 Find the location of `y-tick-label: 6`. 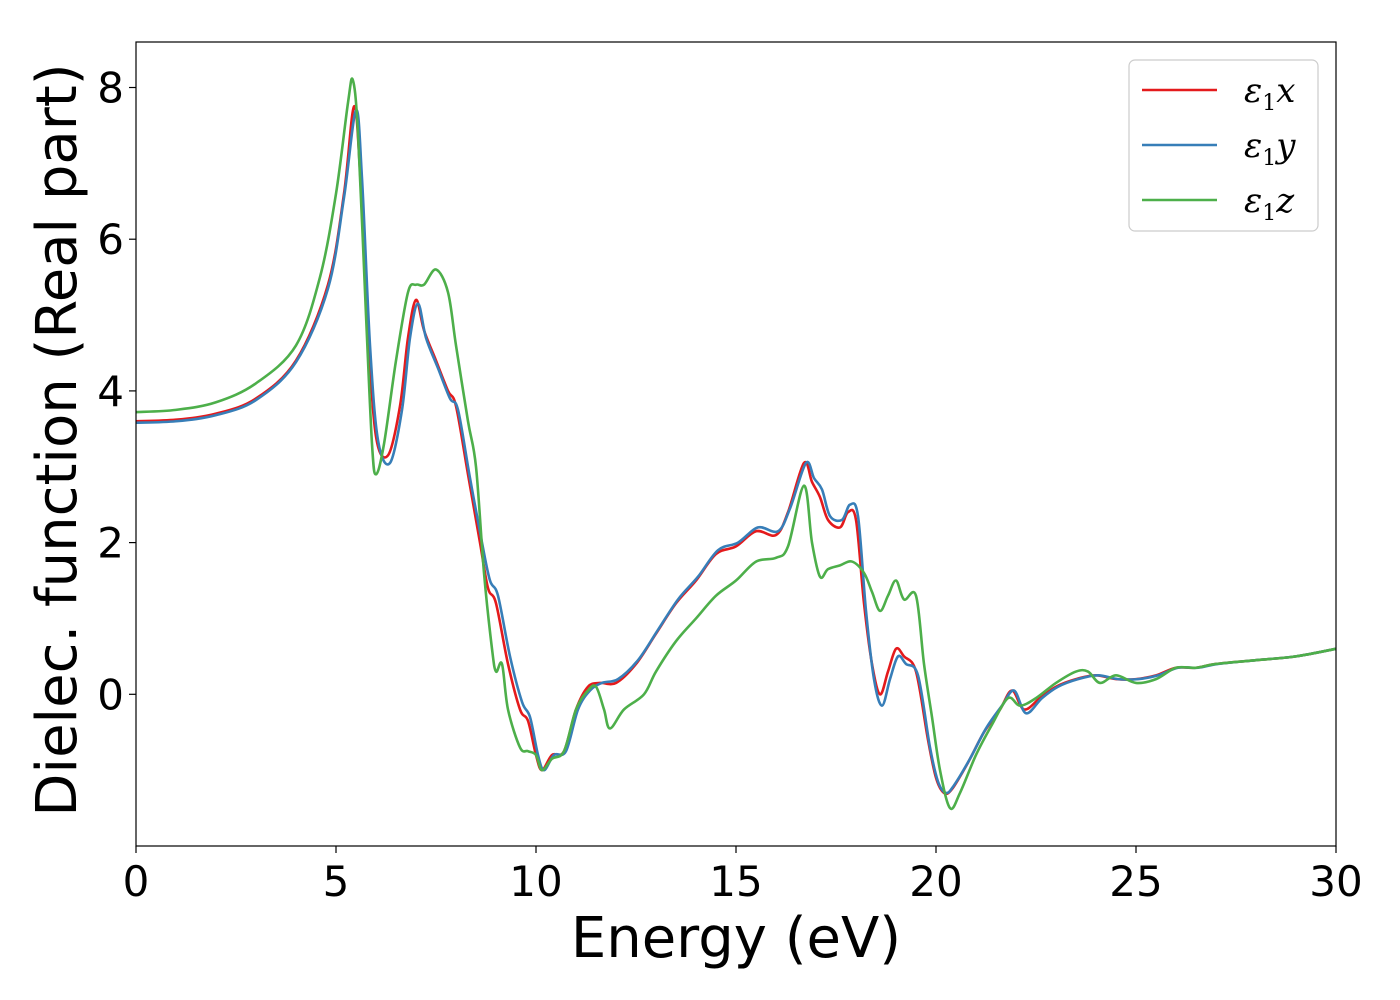

y-tick-label: 6 is located at coordinates (110, 239).